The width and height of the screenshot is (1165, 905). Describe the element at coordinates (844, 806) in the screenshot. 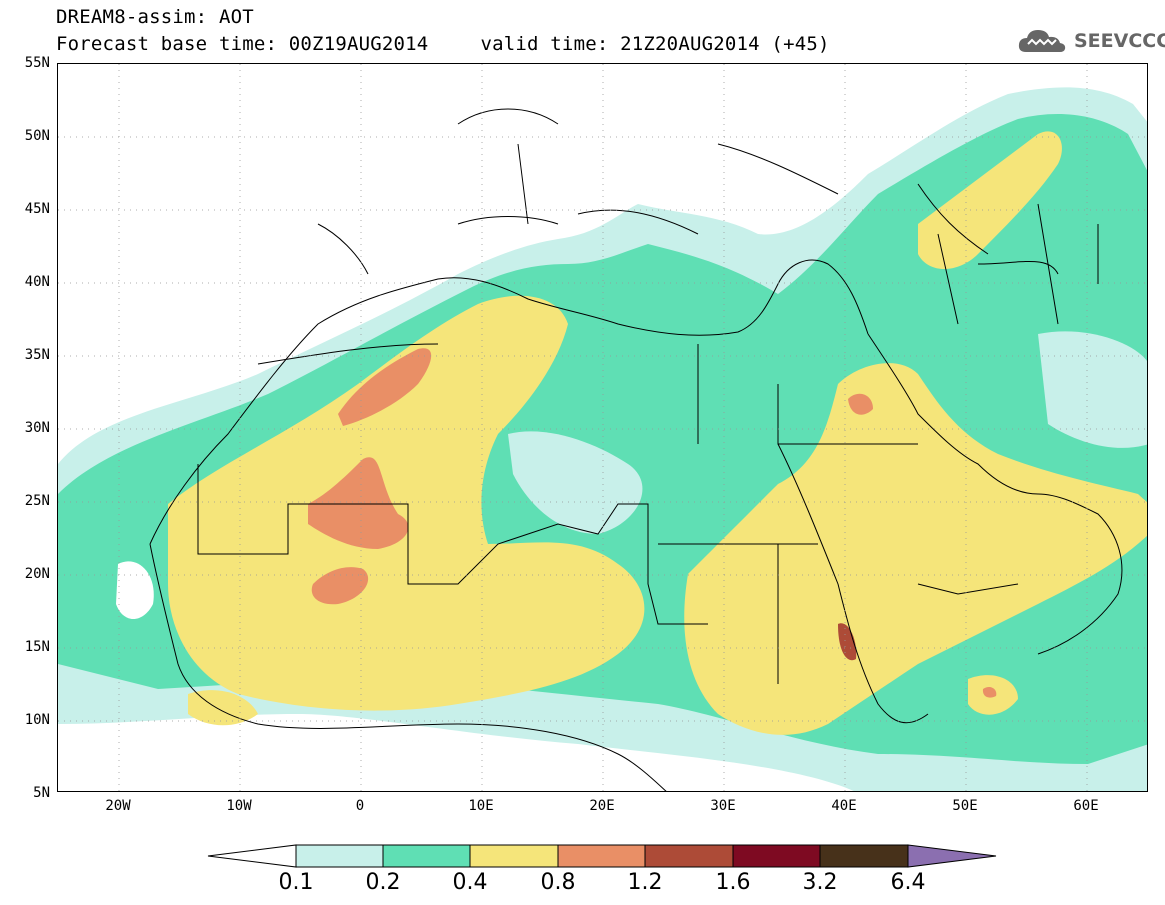

I see `lon-label-40e: 40E` at that location.